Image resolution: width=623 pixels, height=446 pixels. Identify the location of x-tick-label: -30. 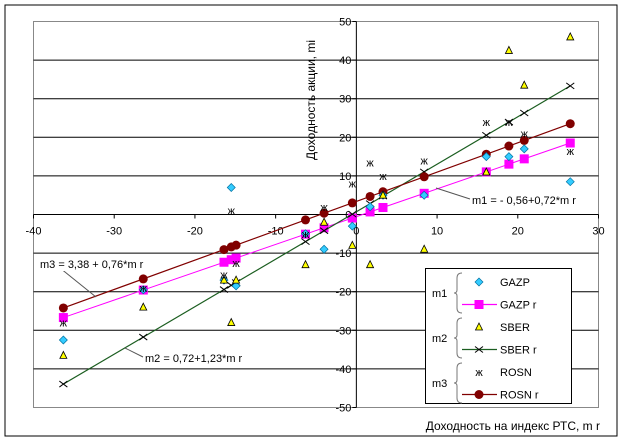
(114, 232).